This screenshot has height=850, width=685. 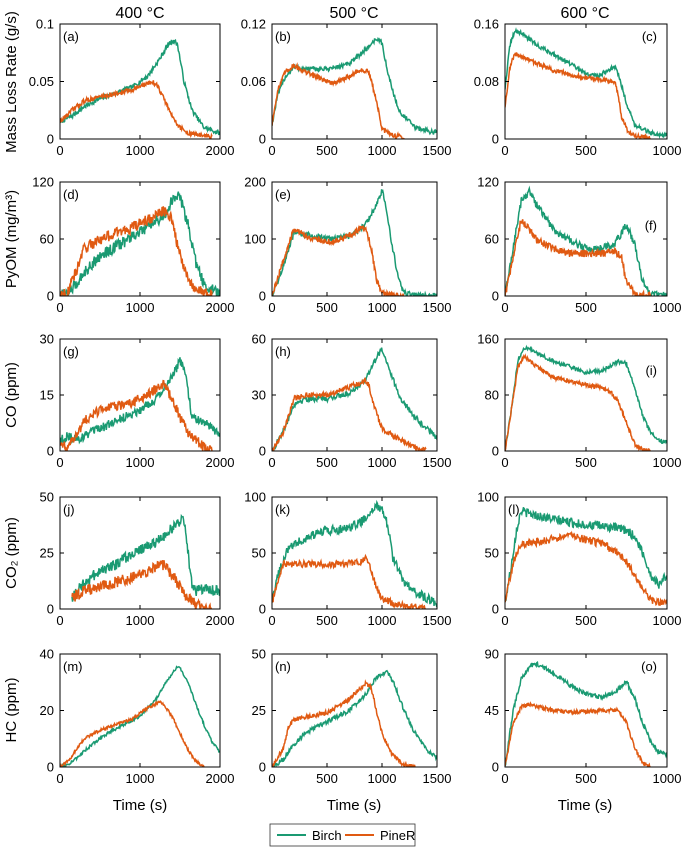 I want to click on series-line-birch-f, so click(x=586, y=240).